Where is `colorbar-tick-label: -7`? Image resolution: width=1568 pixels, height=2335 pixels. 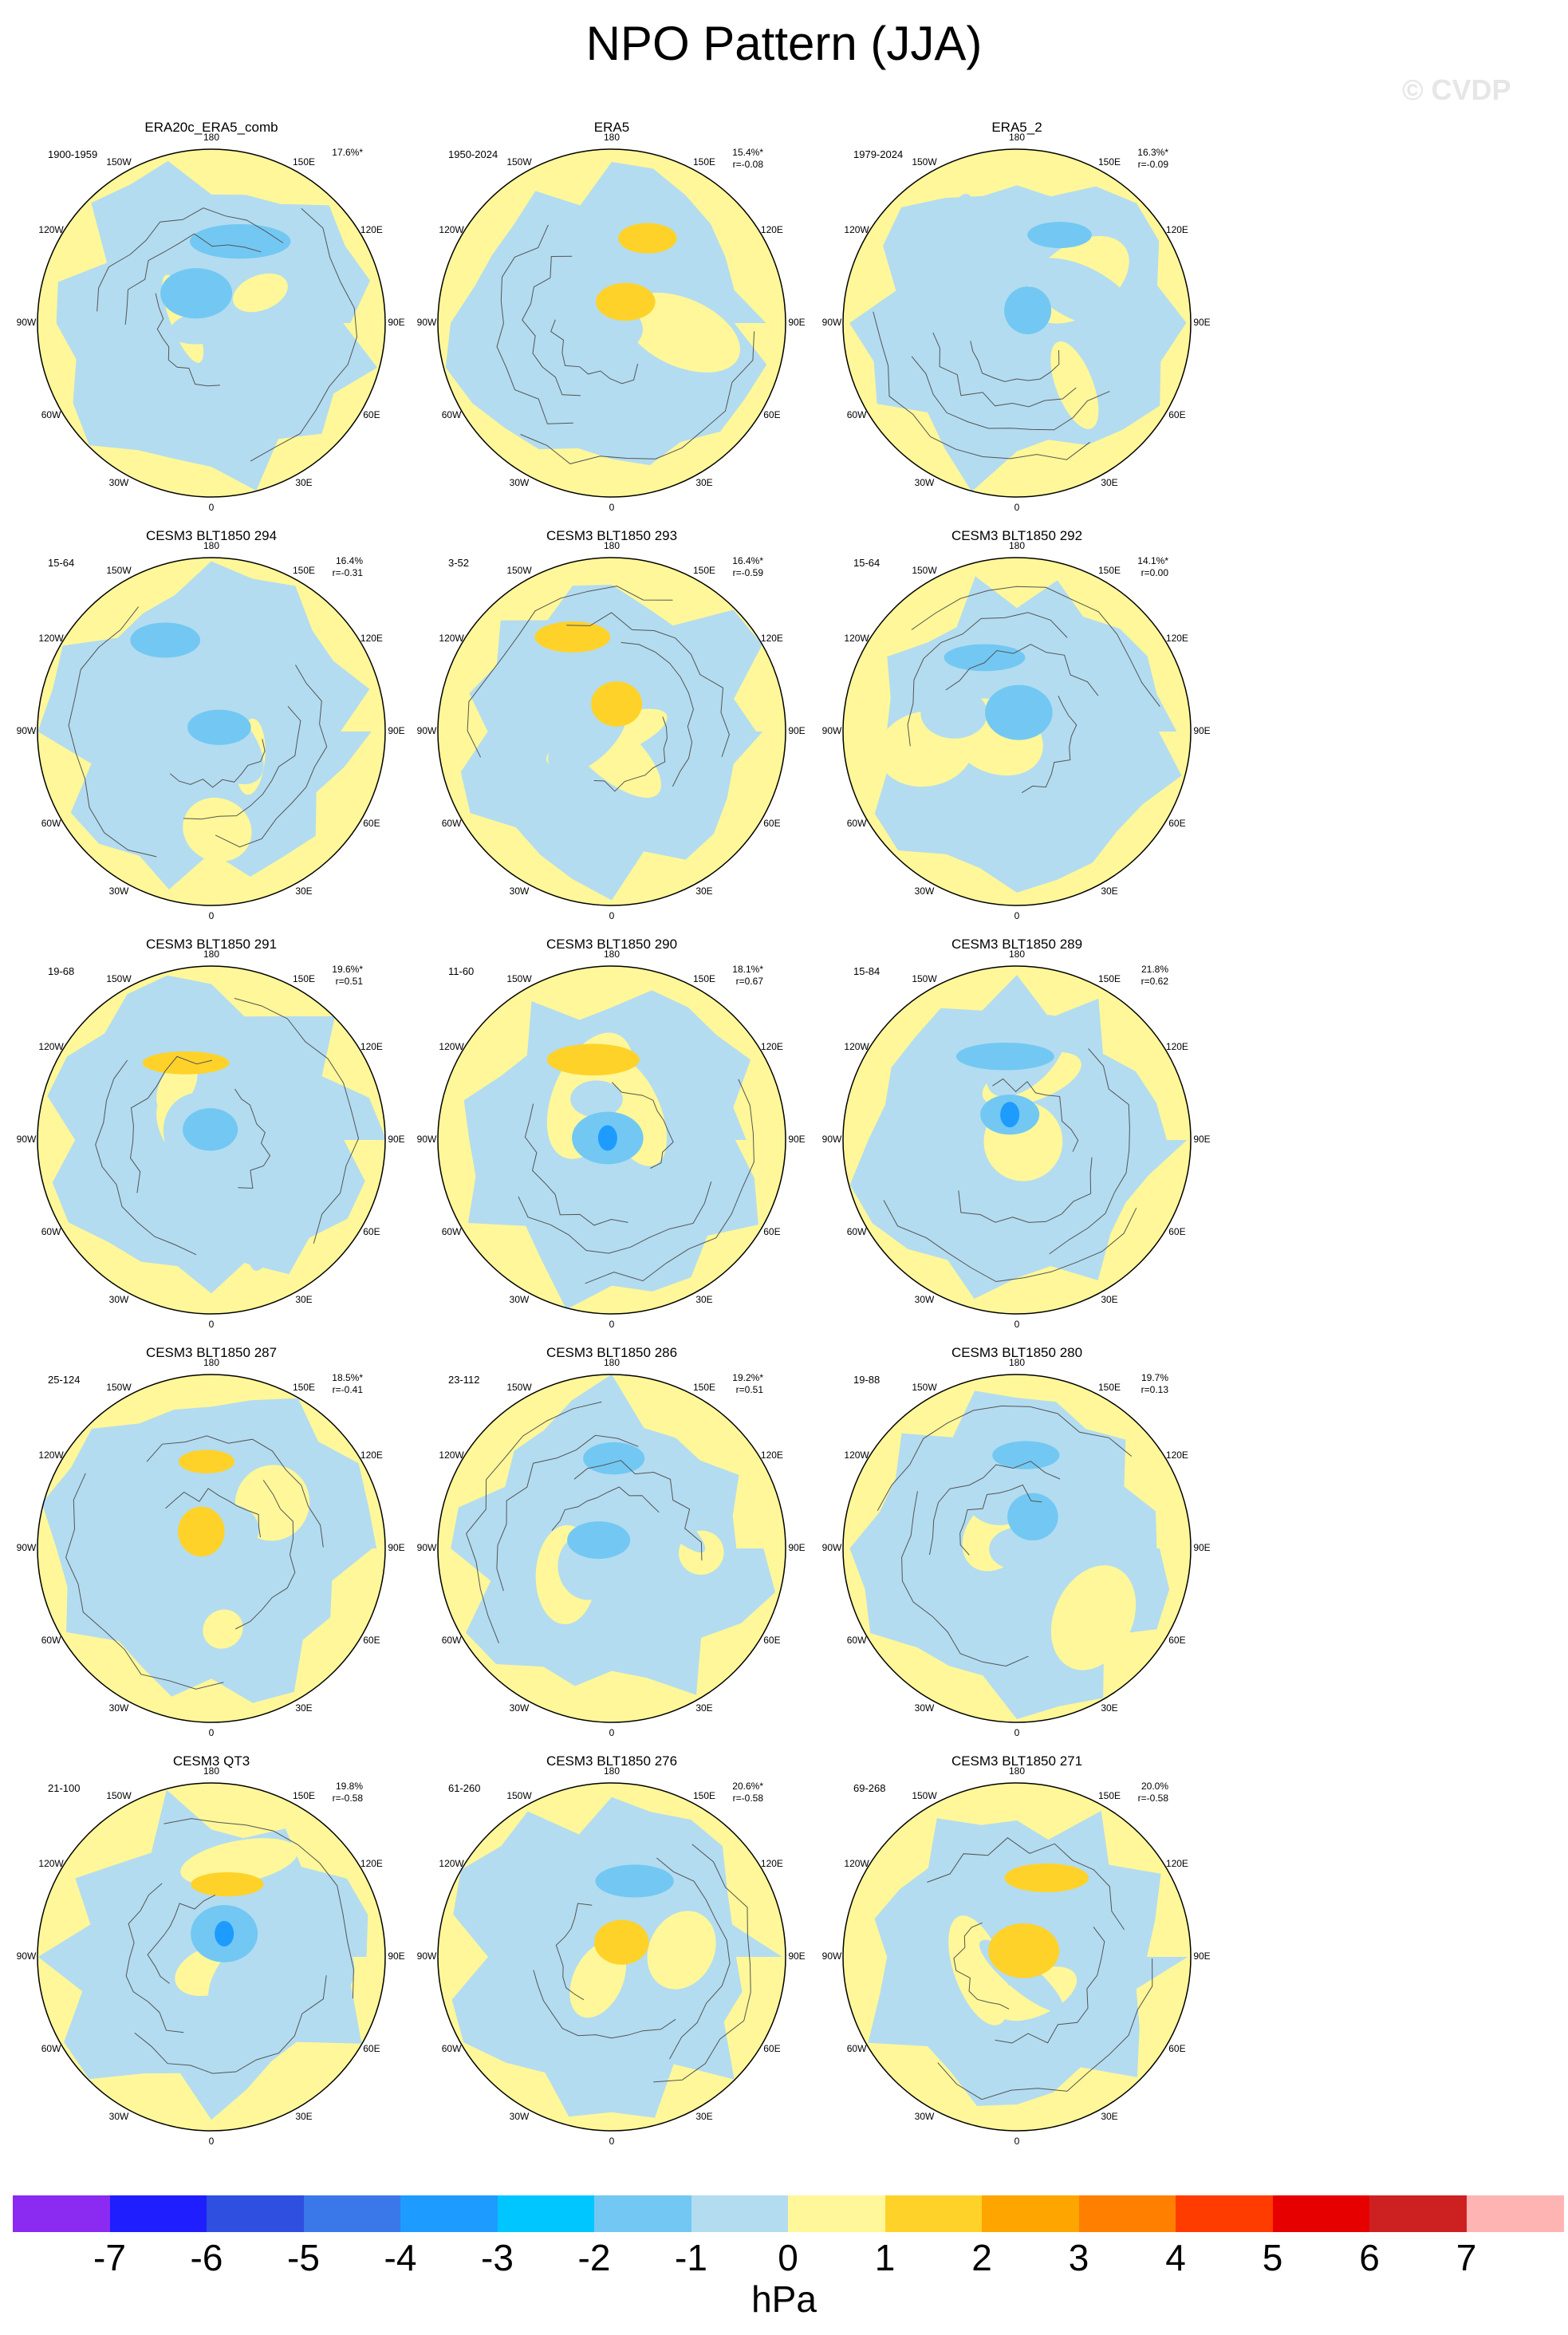 colorbar-tick-label: -7 is located at coordinates (109, 2257).